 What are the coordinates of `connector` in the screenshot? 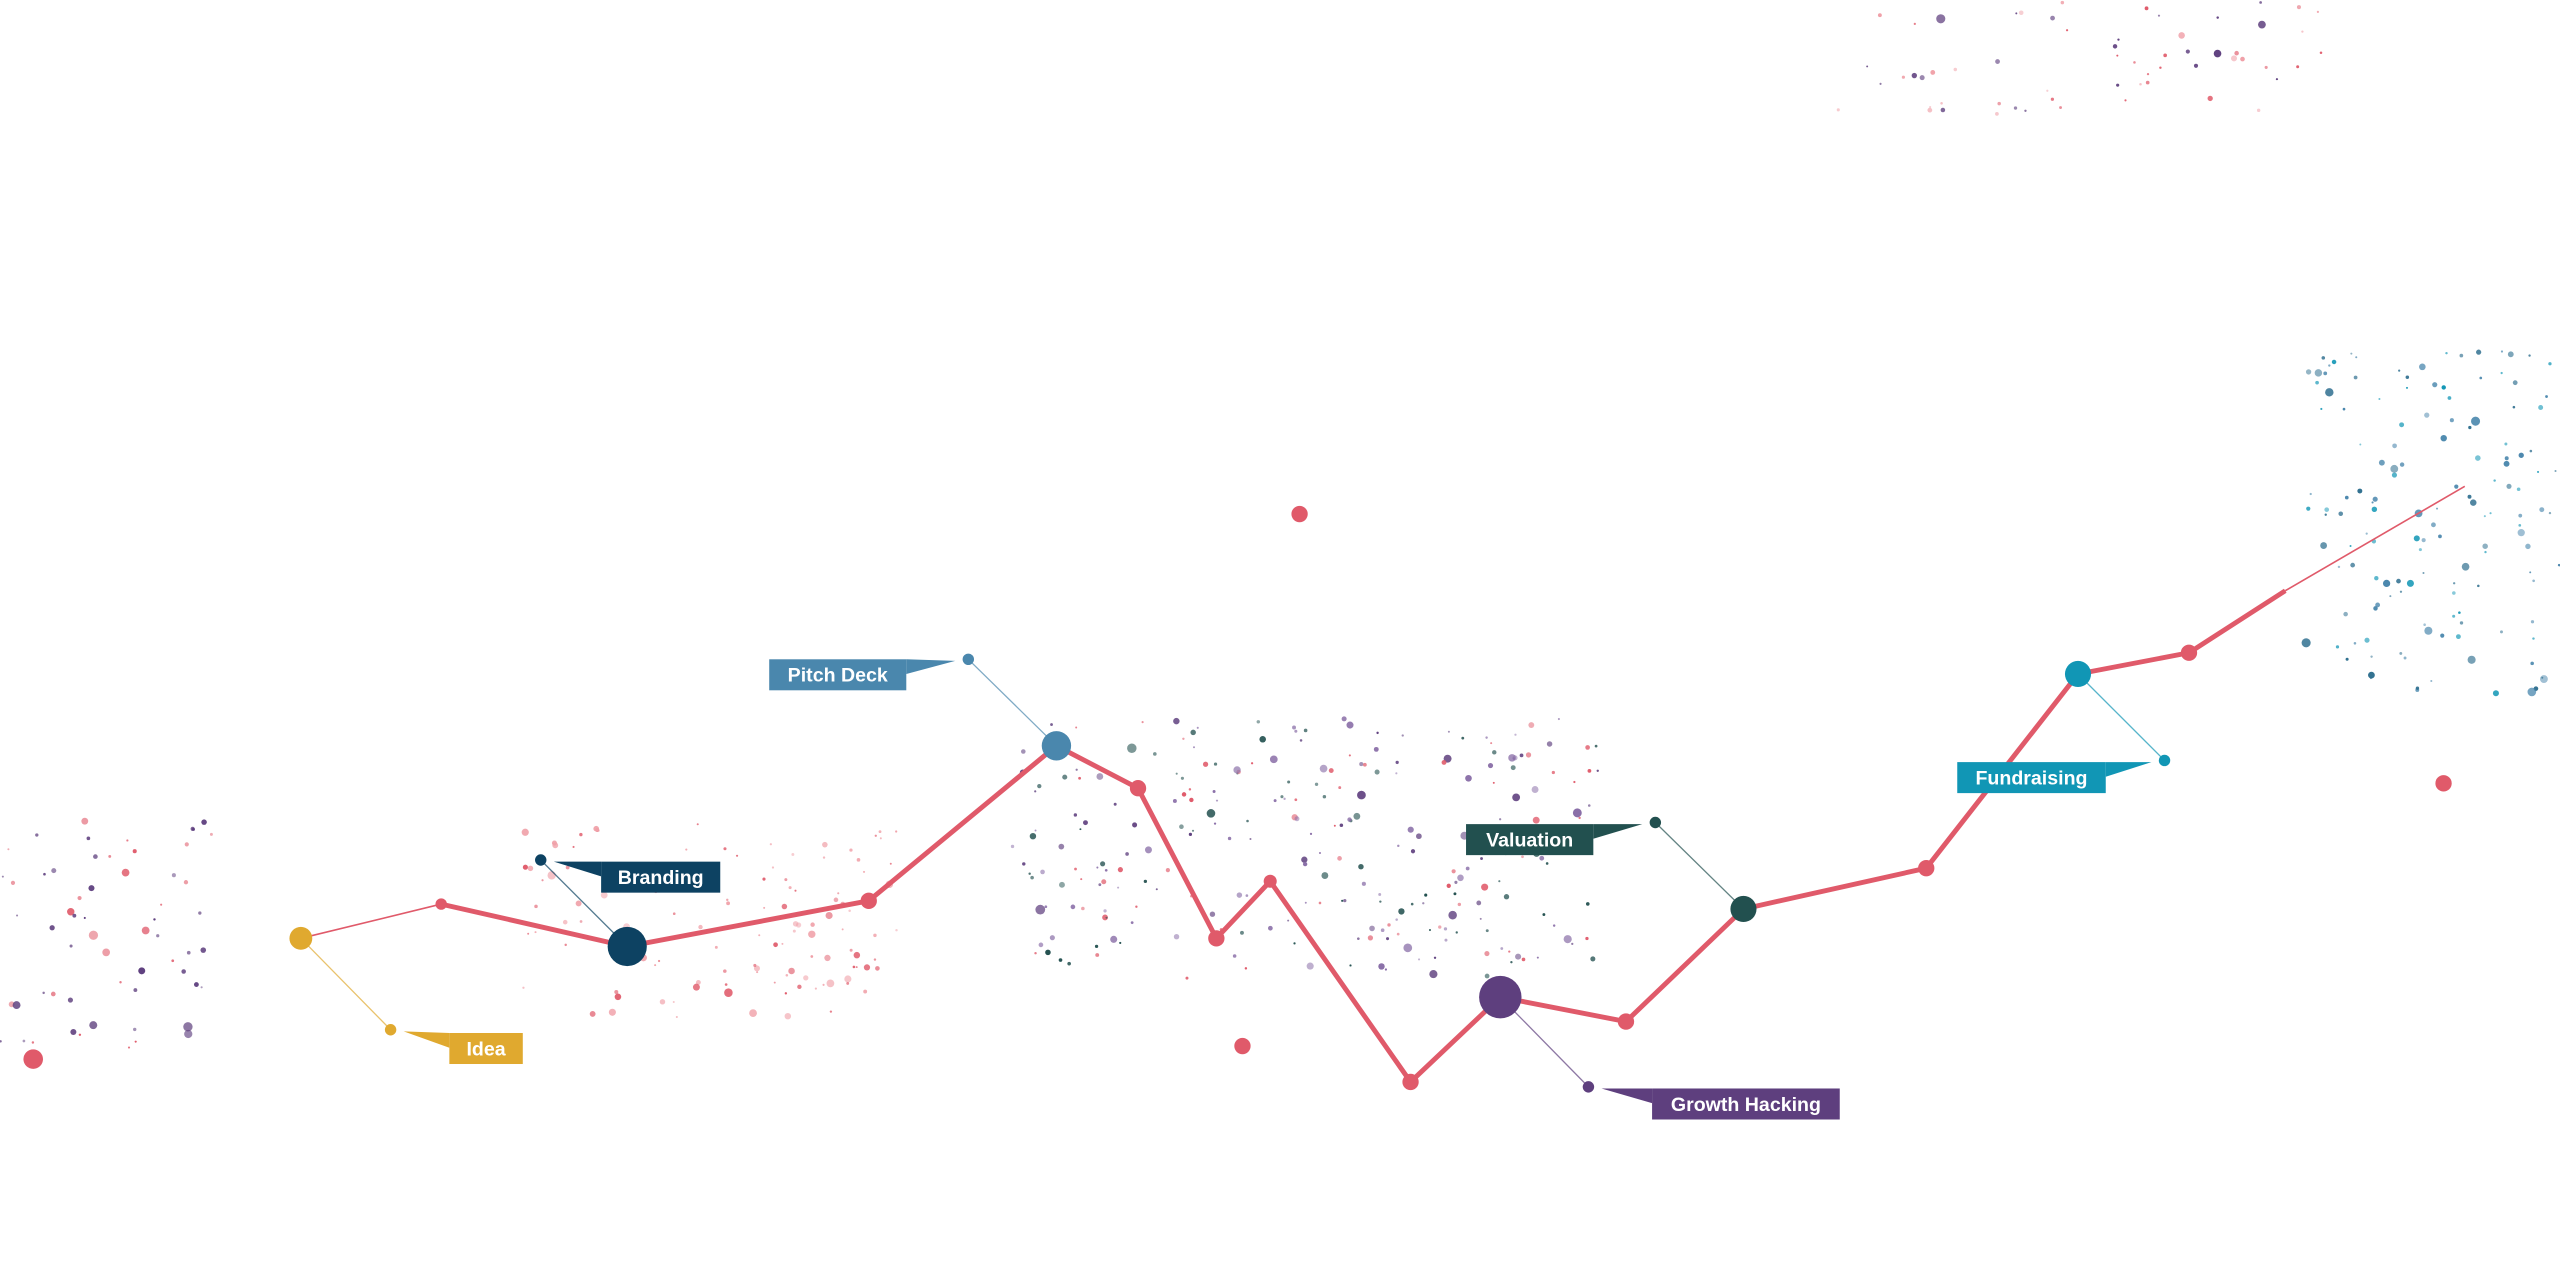 It's located at (1699, 866).